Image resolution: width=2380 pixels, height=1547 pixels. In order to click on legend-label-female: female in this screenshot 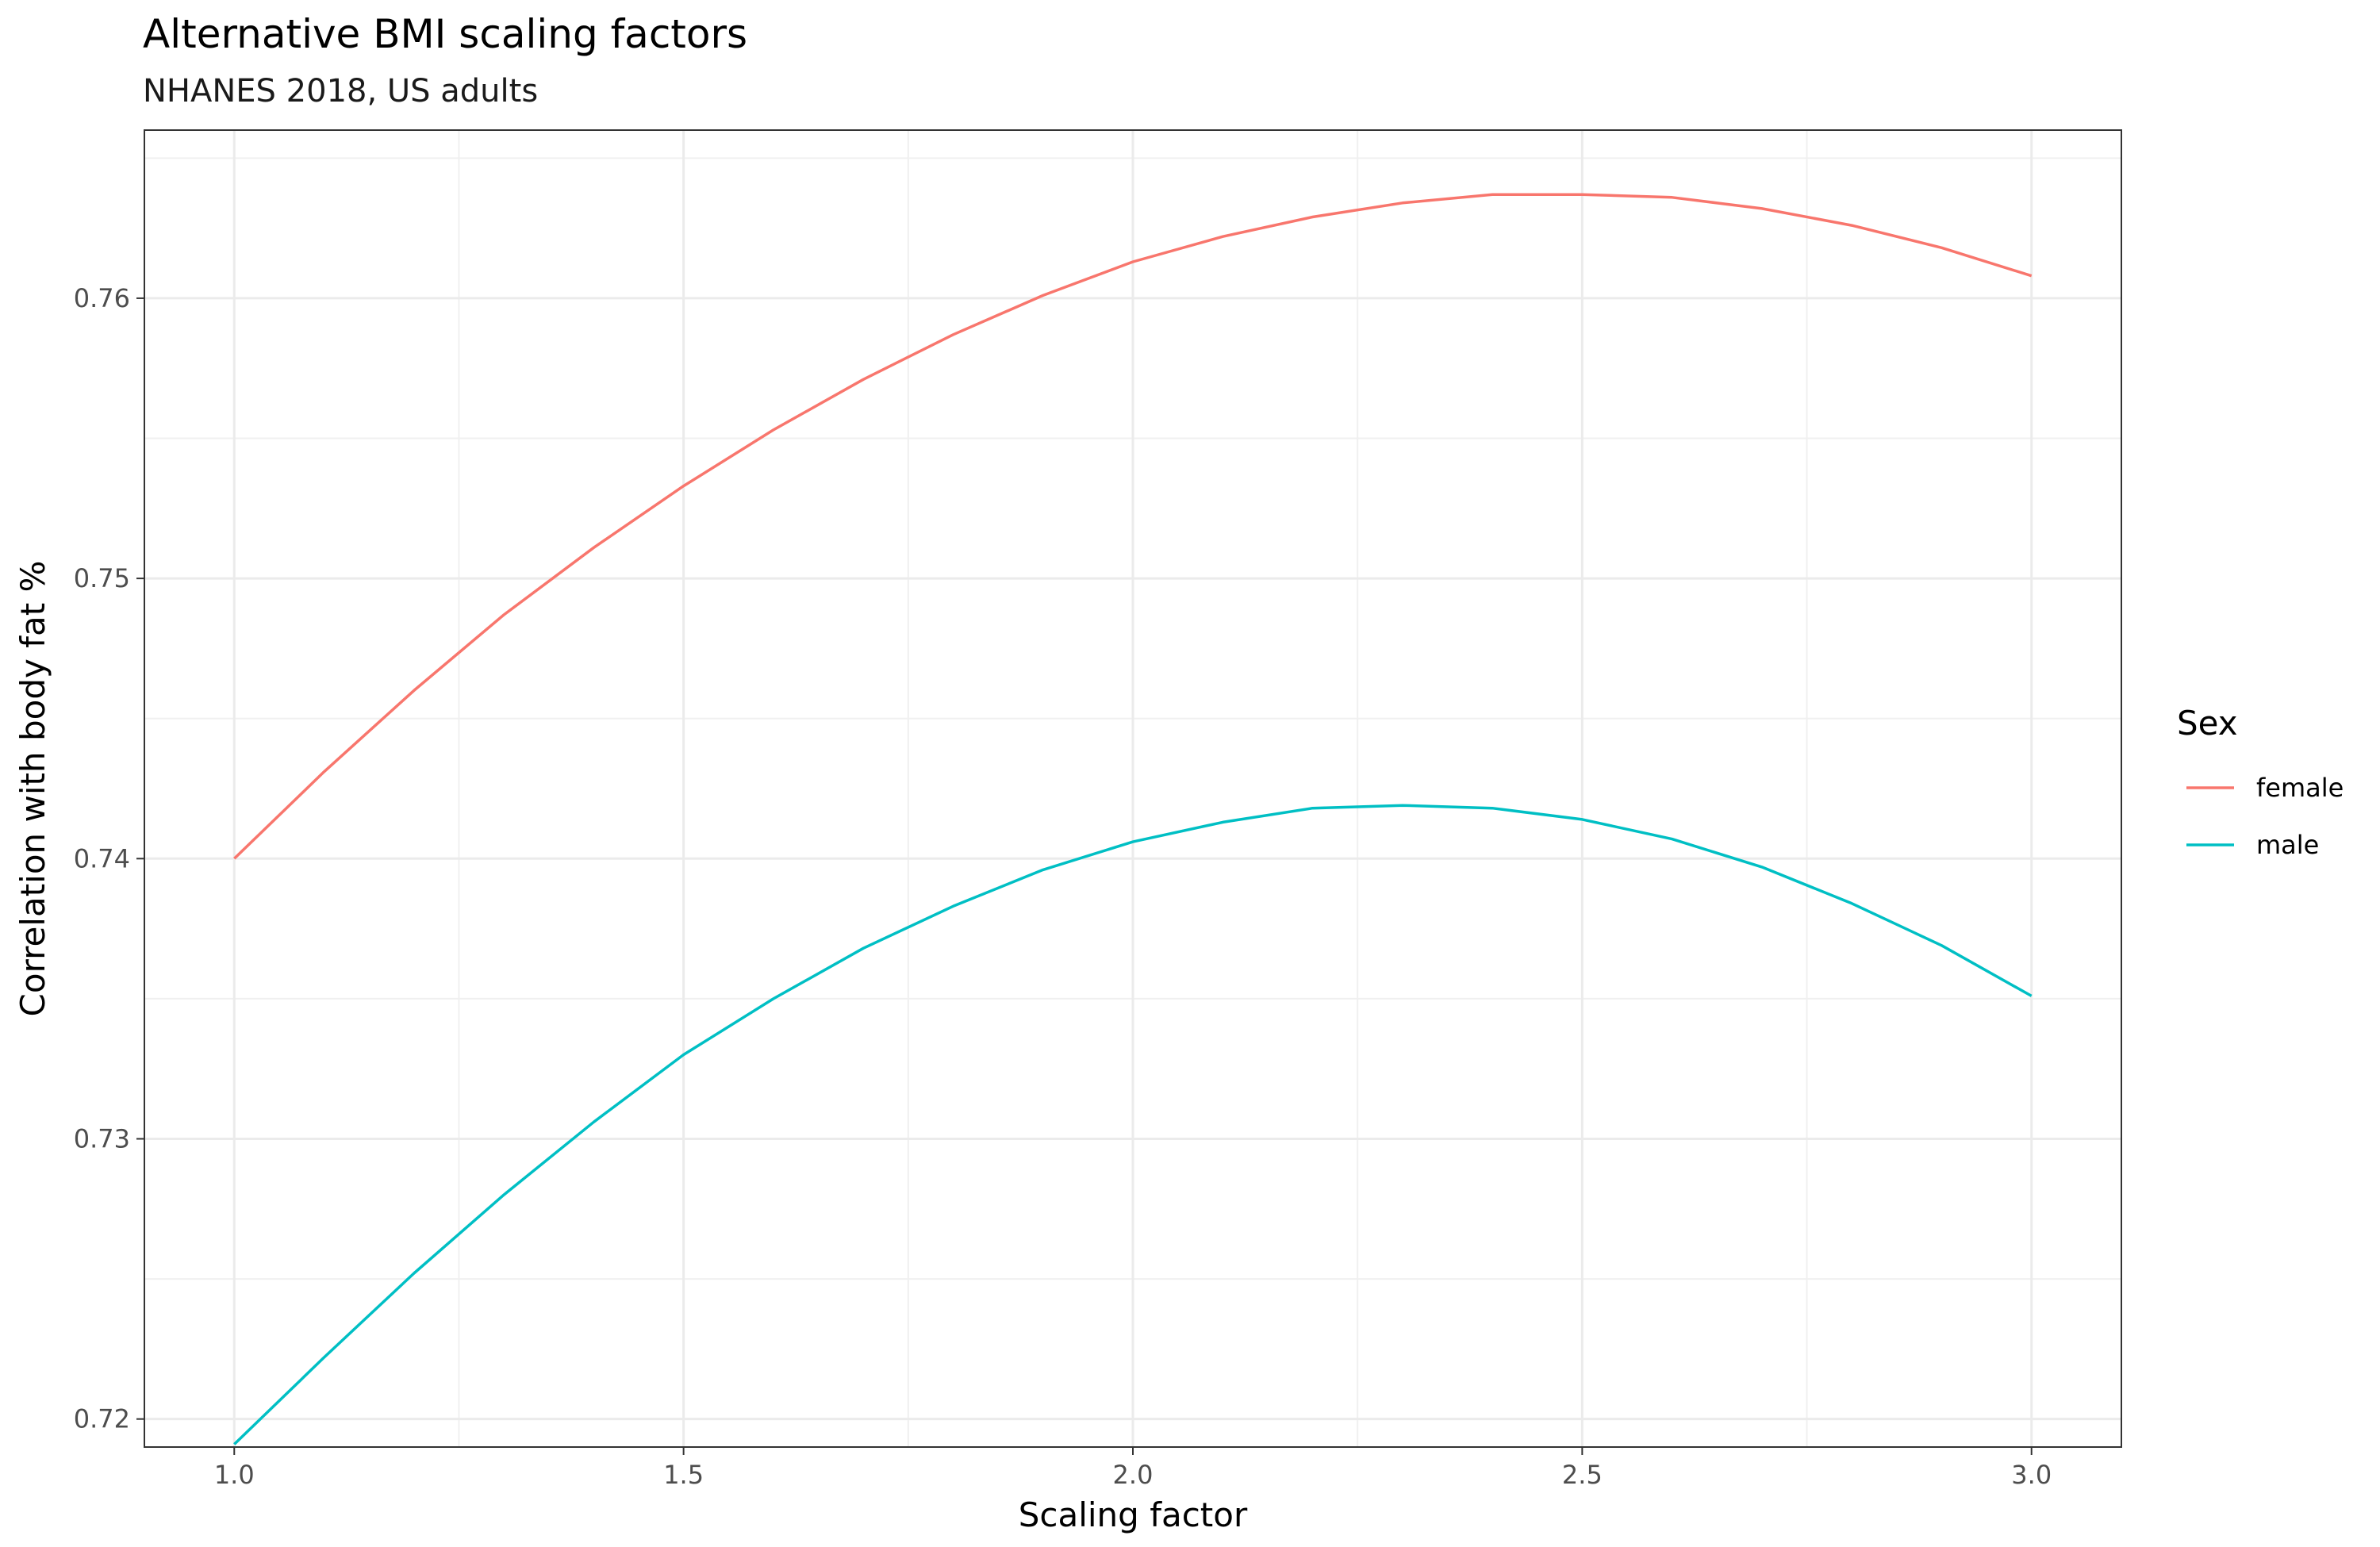, I will do `click(2300, 788)`.